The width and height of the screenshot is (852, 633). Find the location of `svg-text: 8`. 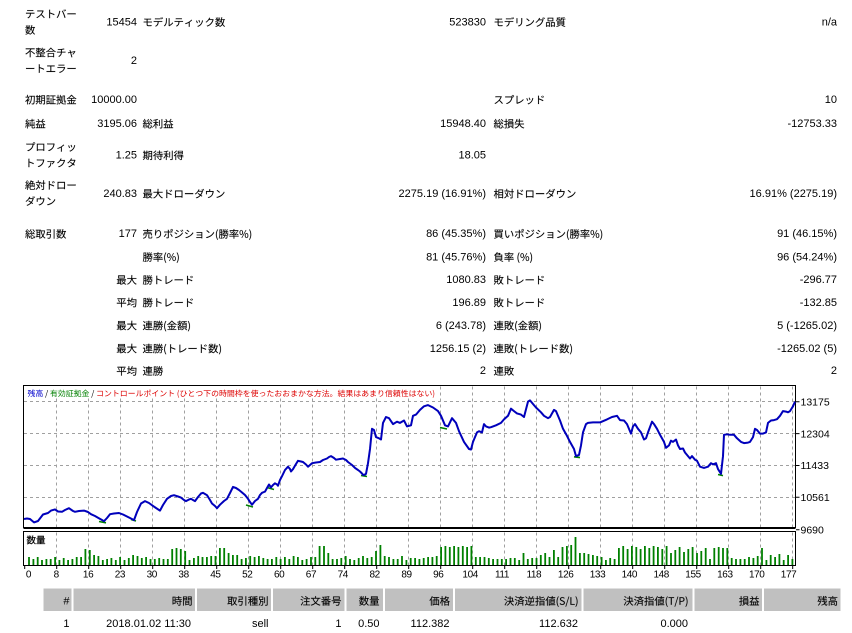

svg-text: 8 is located at coordinates (57, 574).